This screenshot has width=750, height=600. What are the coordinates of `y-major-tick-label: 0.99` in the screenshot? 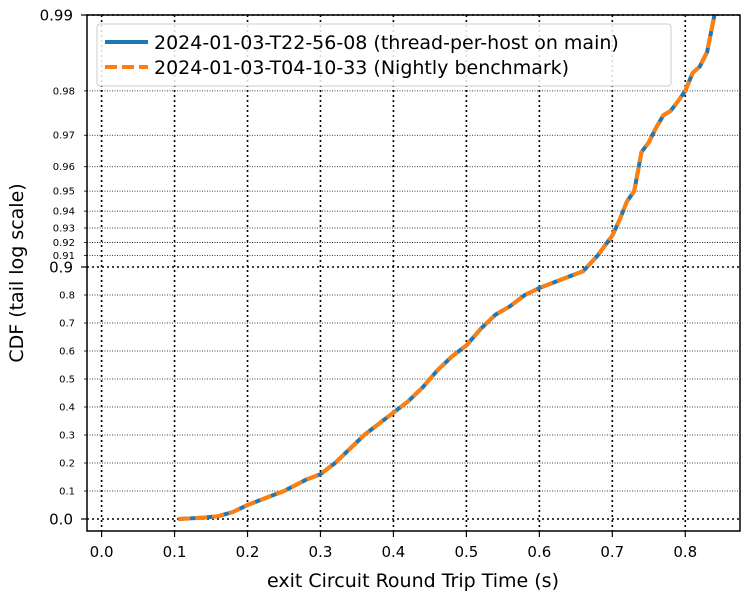 It's located at (56, 16).